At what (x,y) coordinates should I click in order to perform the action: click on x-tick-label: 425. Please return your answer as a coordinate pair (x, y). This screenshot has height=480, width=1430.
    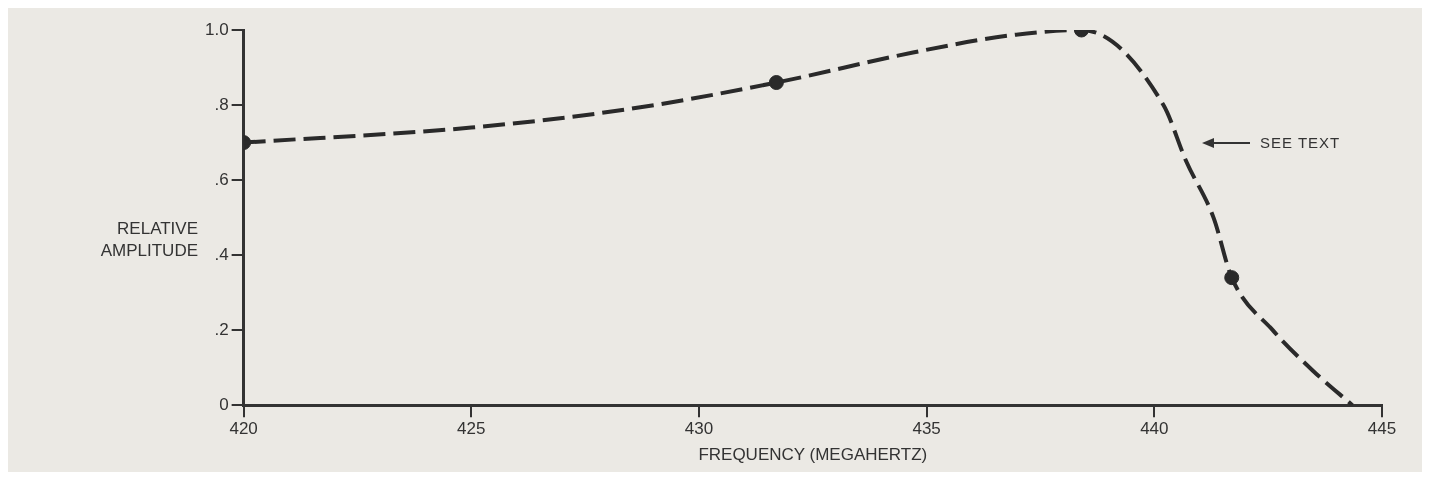
    Looking at the image, I should click on (471, 429).